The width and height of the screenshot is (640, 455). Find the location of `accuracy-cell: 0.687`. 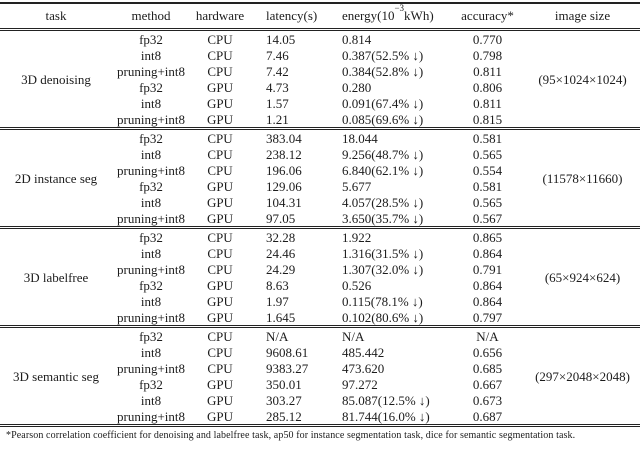

accuracy-cell: 0.687 is located at coordinates (487, 416).